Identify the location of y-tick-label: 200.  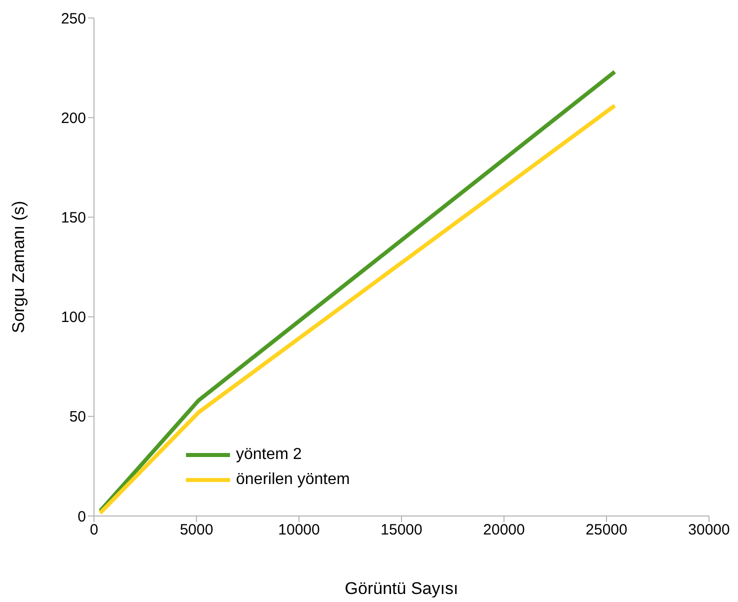
(73, 118).